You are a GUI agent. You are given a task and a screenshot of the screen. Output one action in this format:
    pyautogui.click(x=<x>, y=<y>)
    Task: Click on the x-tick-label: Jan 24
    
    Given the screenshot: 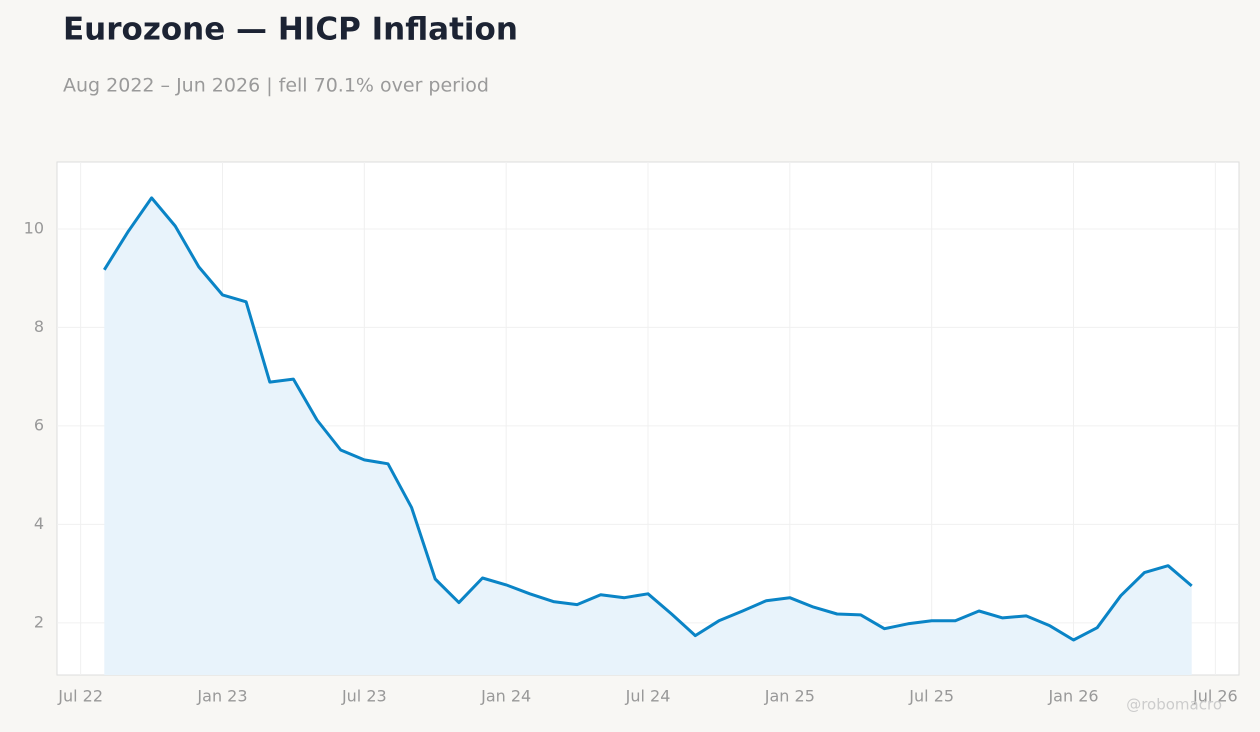 What is the action you would take?
    pyautogui.click(x=505, y=696)
    